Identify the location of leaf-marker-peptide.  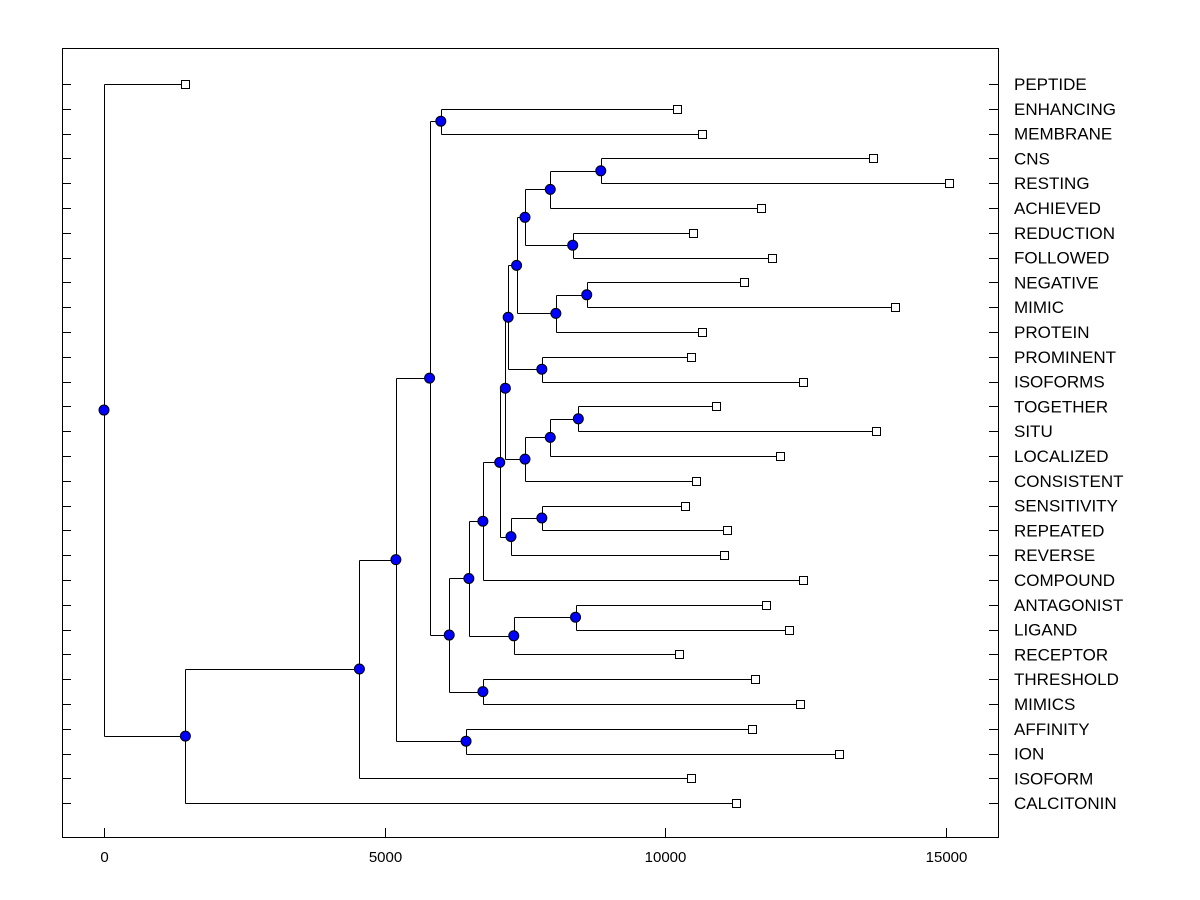
(185, 84).